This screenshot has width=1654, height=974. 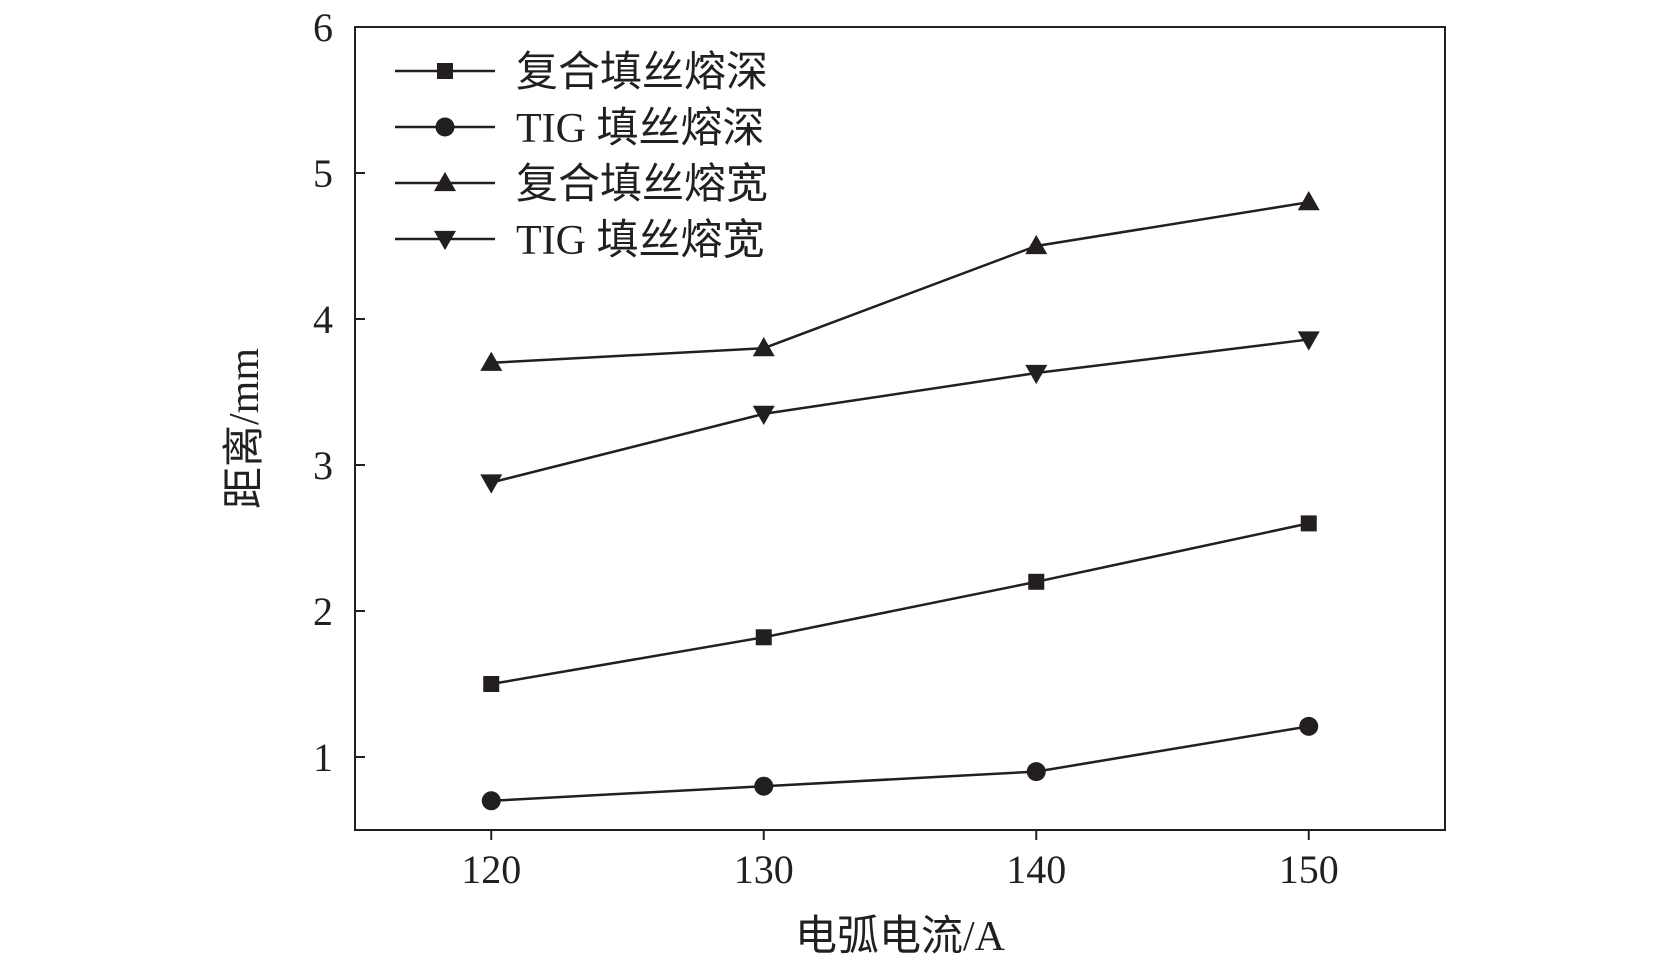 I want to click on x-tick-label: 130, so click(x=764, y=869).